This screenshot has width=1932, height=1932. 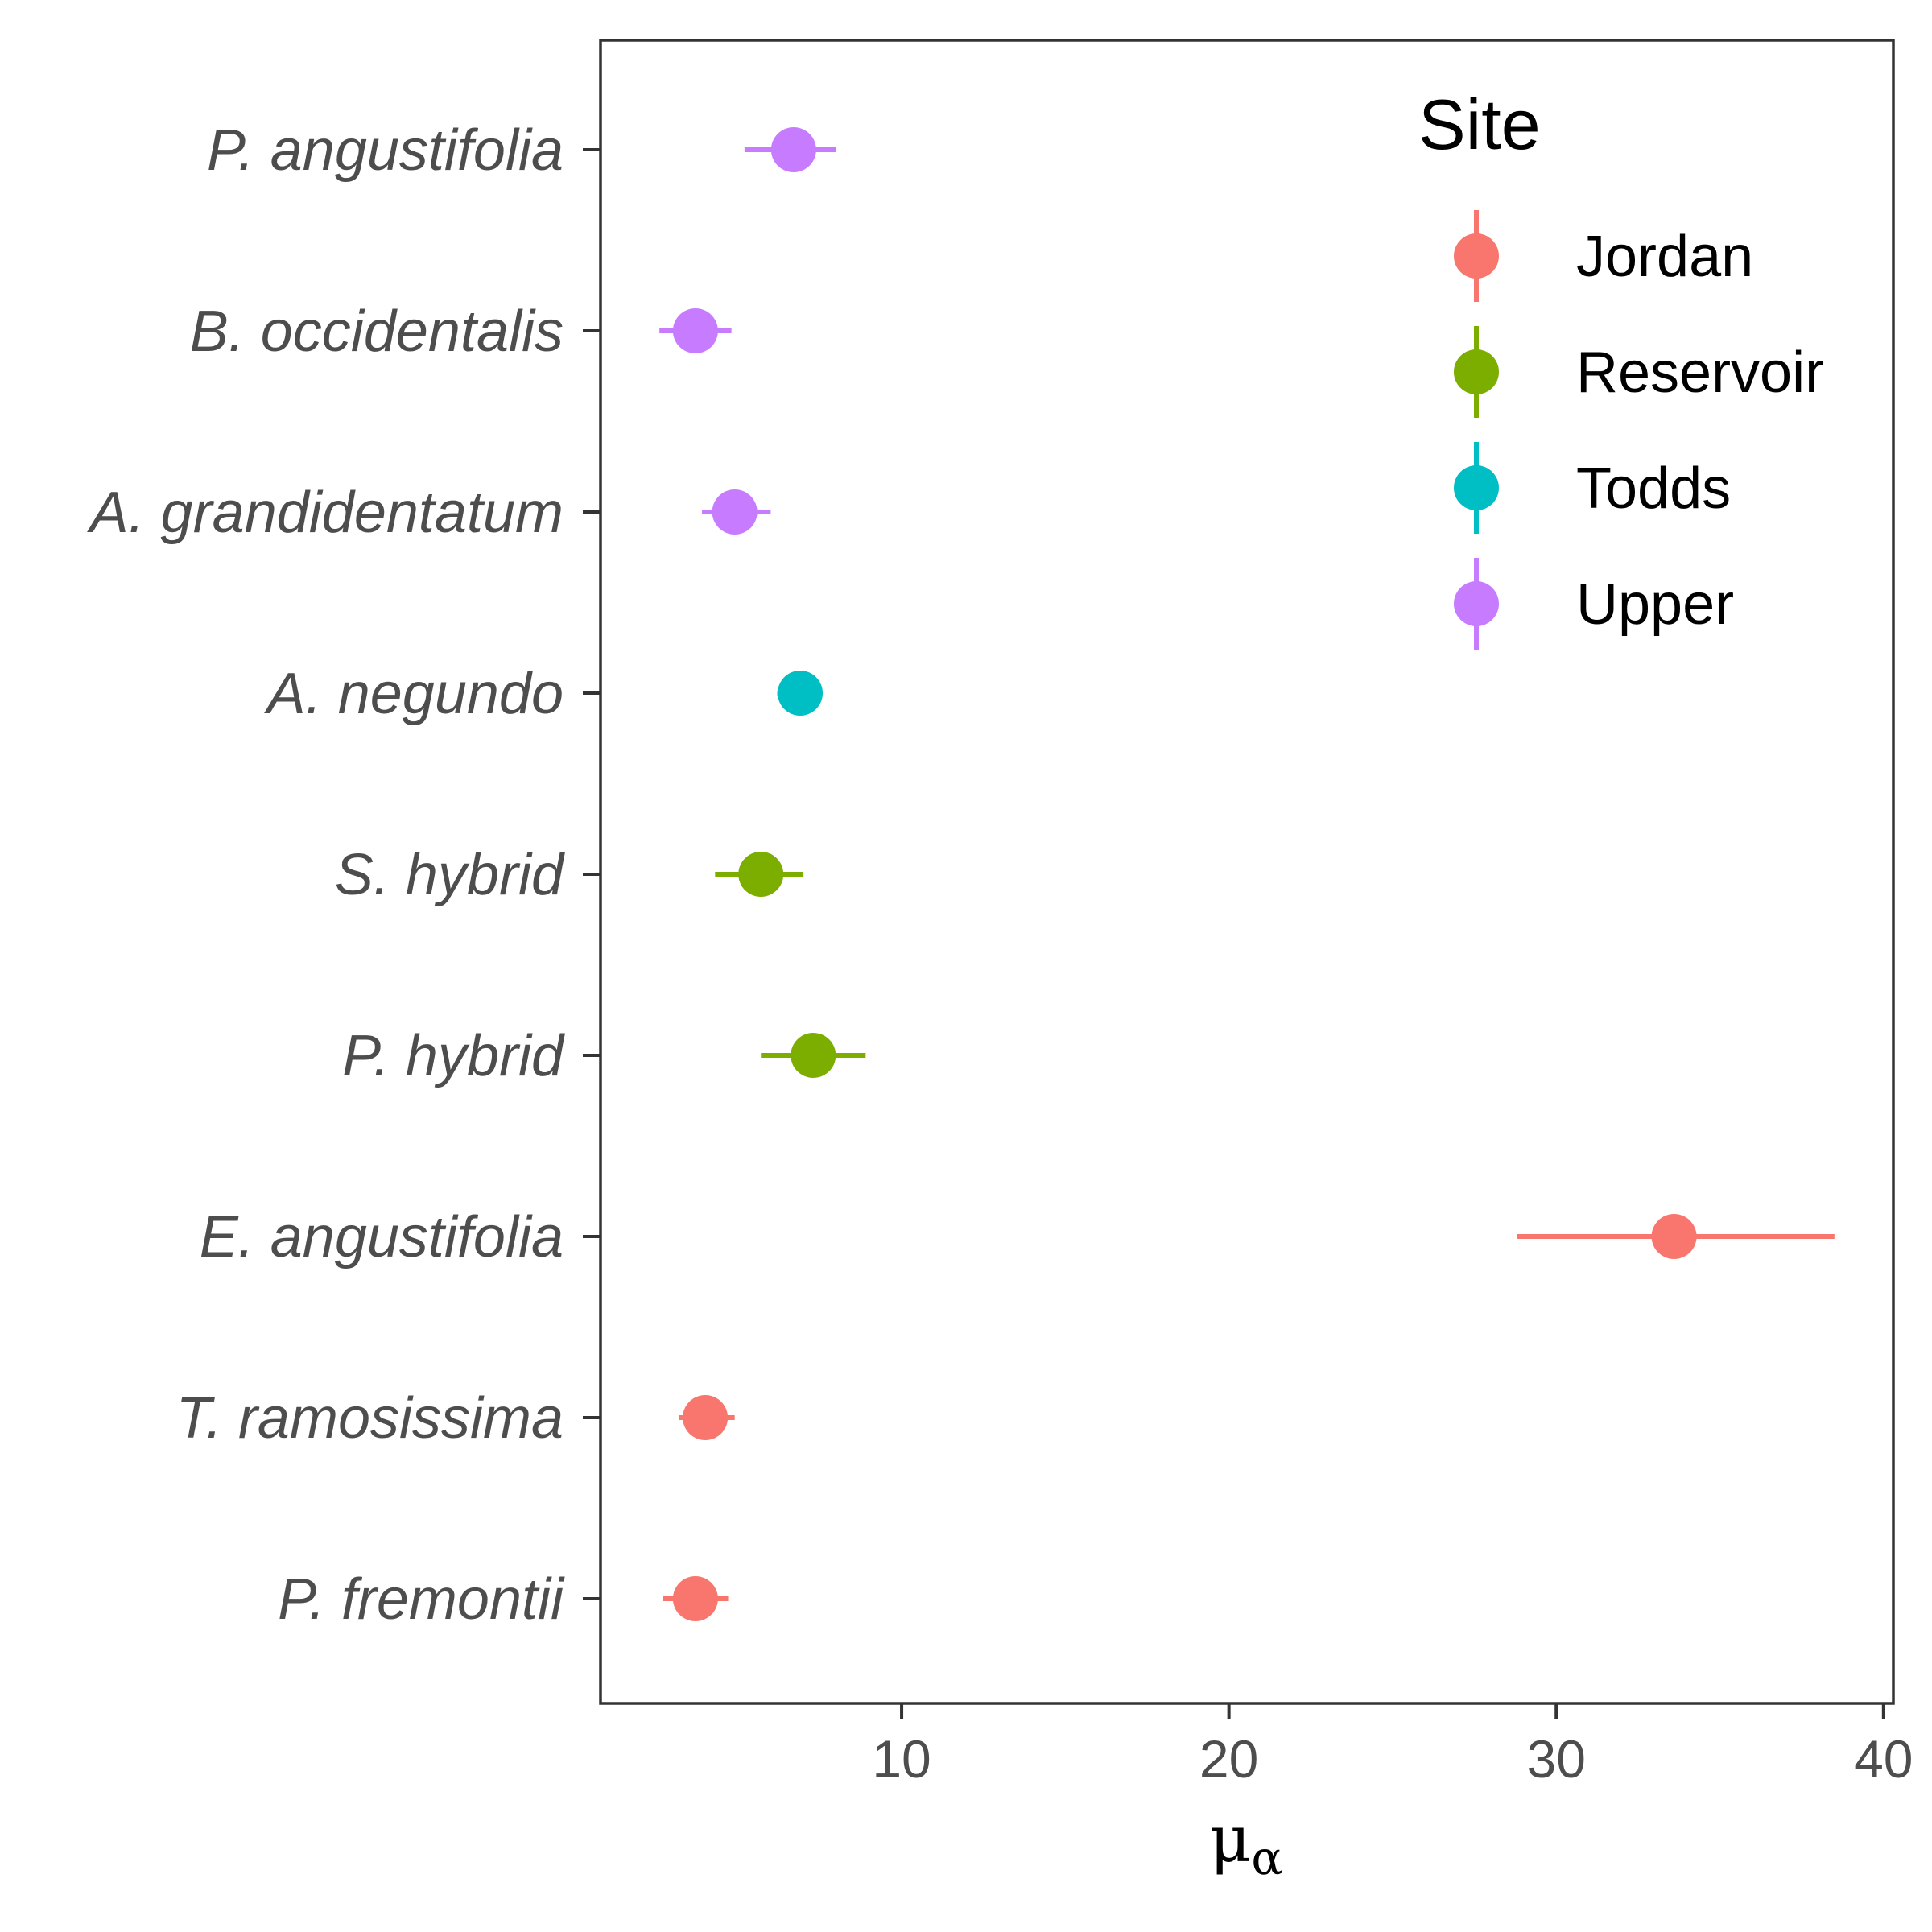 What do you see at coordinates (1479, 124) in the screenshot?
I see `legend-title: Site` at bounding box center [1479, 124].